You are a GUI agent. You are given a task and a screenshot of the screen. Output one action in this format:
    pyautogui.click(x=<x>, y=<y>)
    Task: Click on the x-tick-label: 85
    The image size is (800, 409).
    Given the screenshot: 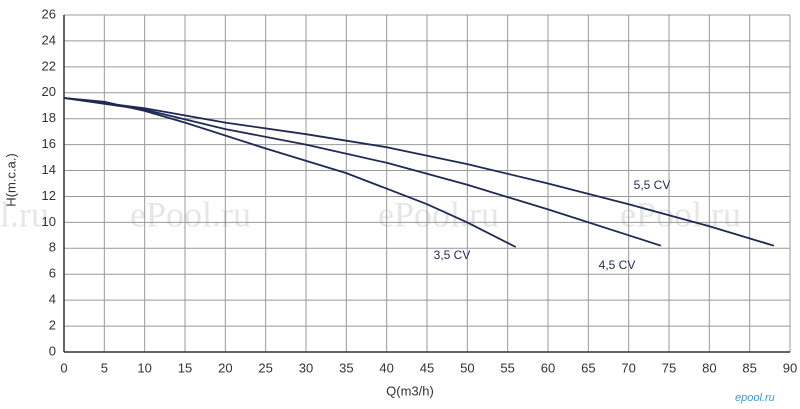 What is the action you would take?
    pyautogui.click(x=749, y=367)
    